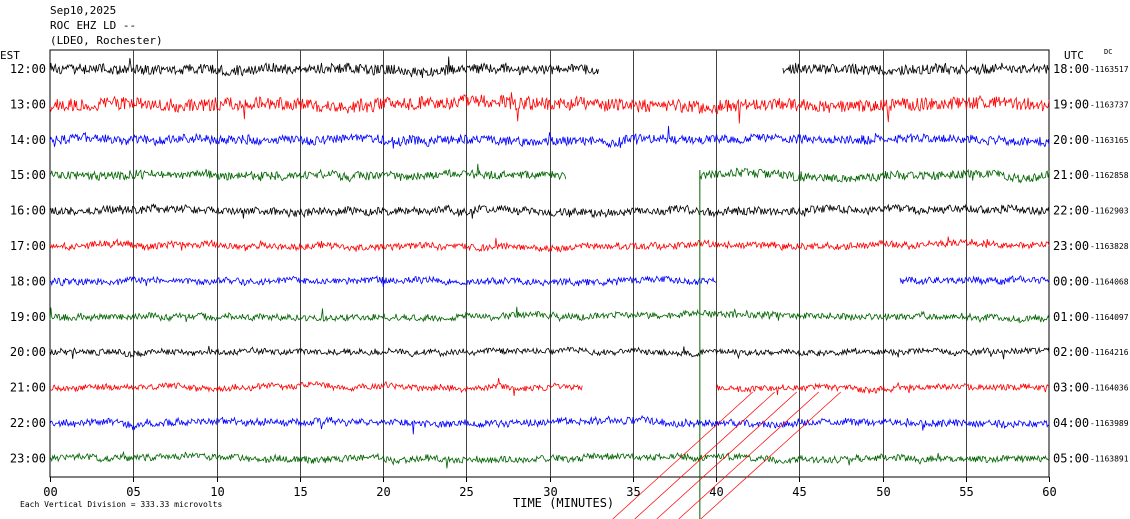 The height and width of the screenshot is (519, 1130). What do you see at coordinates (28, 140) in the screenshot?
I see `est-hour-label: 14:00` at bounding box center [28, 140].